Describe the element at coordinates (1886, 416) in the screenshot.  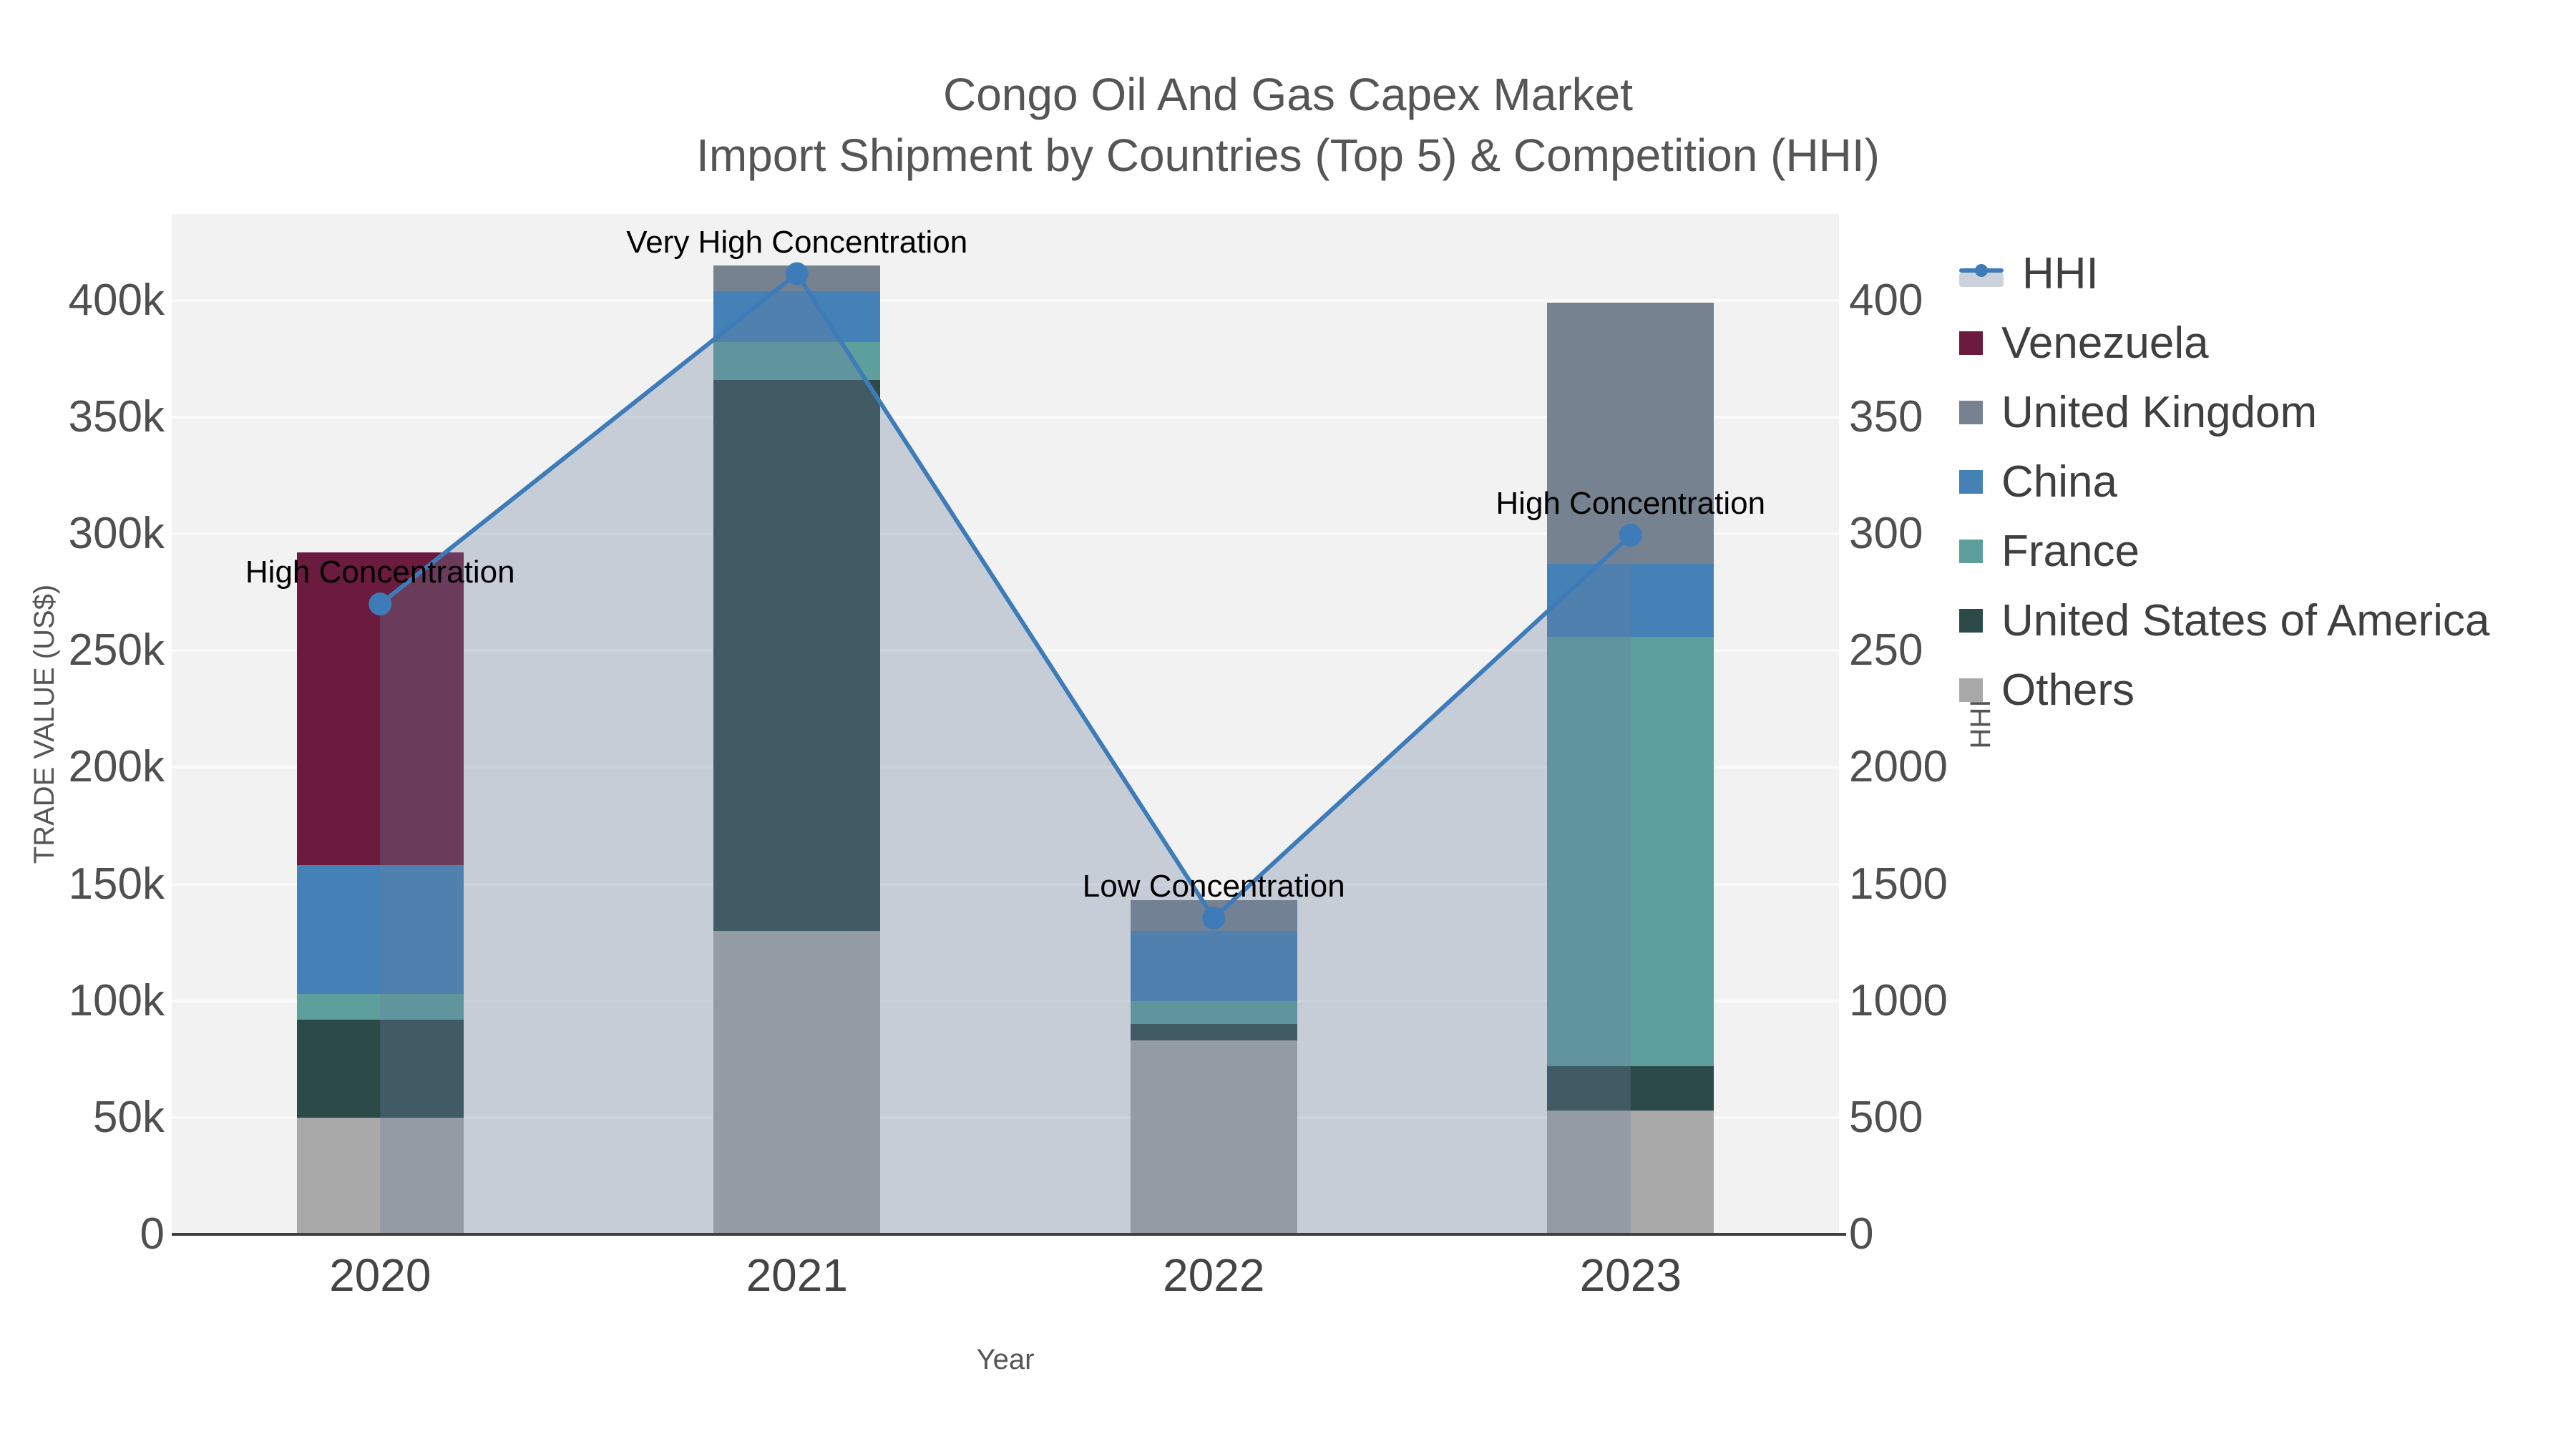
I see `y2-axis-tick-label: 350` at that location.